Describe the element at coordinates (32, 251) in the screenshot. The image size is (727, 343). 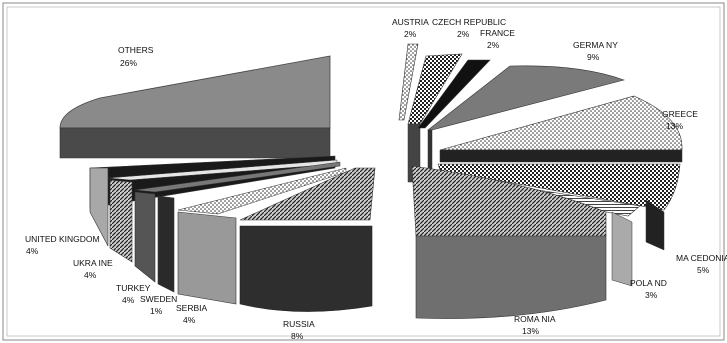
I see `value-united-kingdom: 4%` at that location.